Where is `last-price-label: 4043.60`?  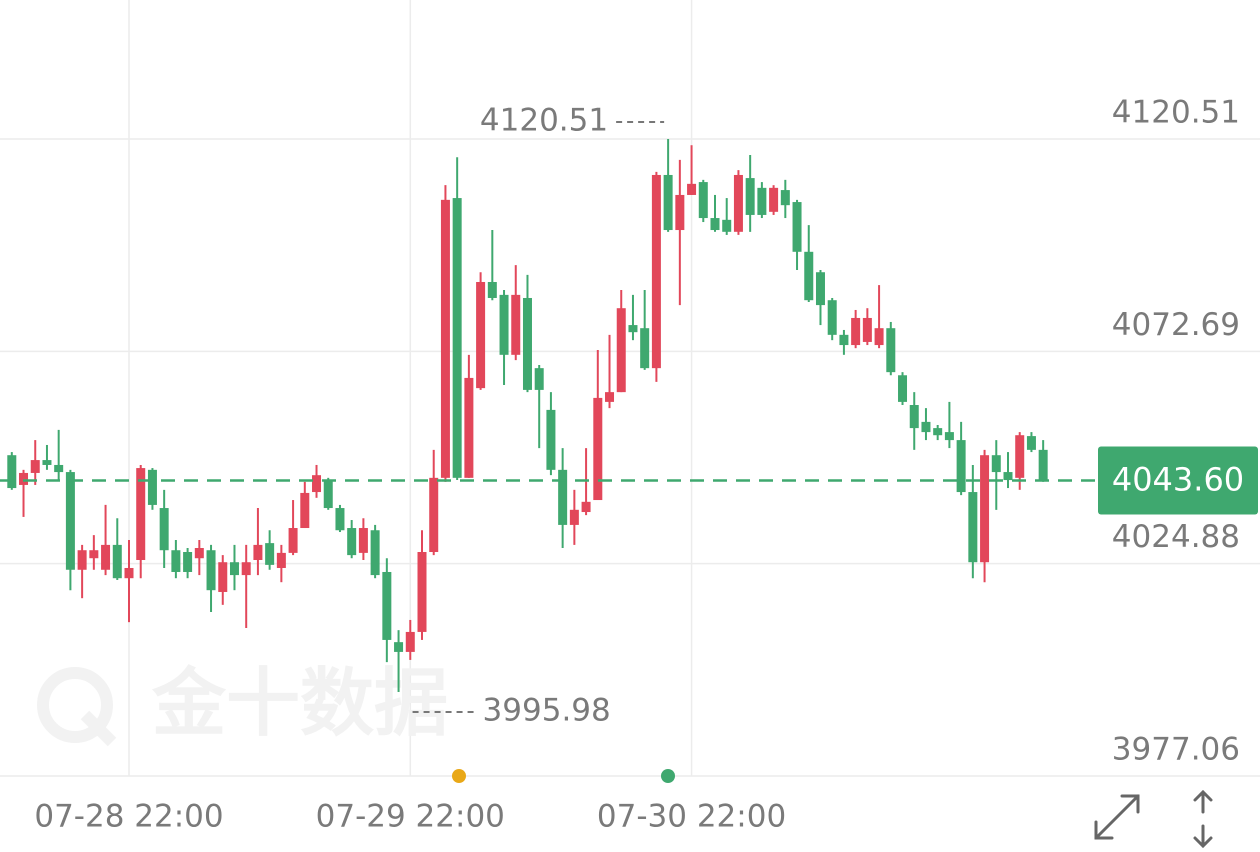 last-price-label: 4043.60 is located at coordinates (1178, 480).